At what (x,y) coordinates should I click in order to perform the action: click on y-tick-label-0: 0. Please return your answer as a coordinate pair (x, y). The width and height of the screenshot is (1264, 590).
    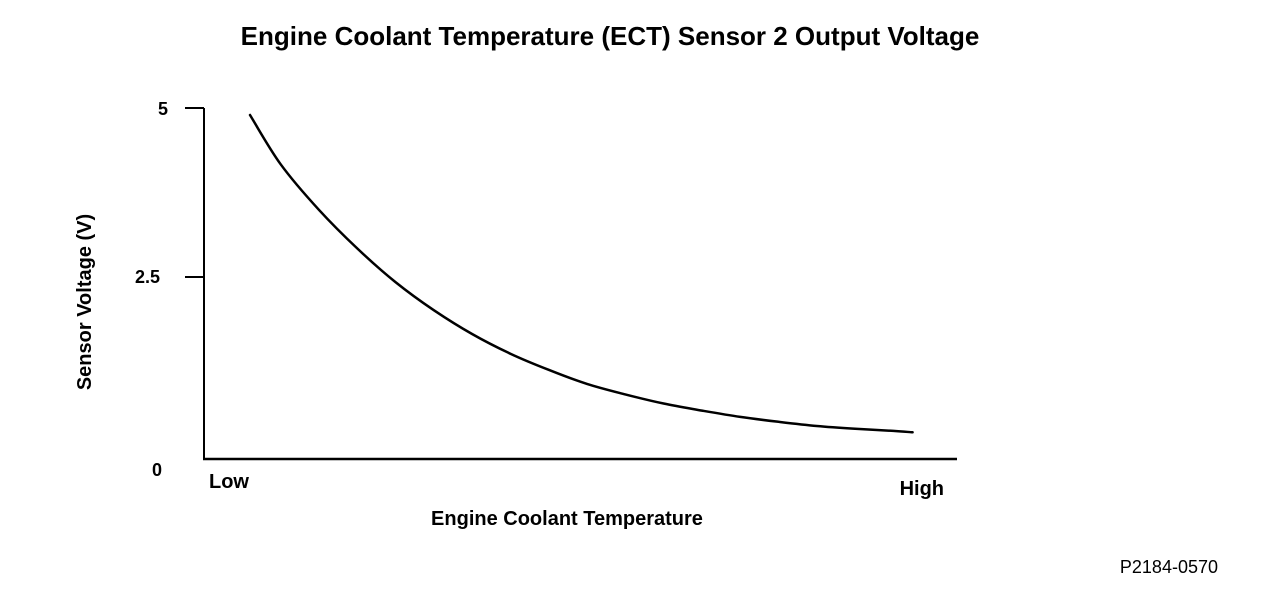
    Looking at the image, I should click on (157, 470).